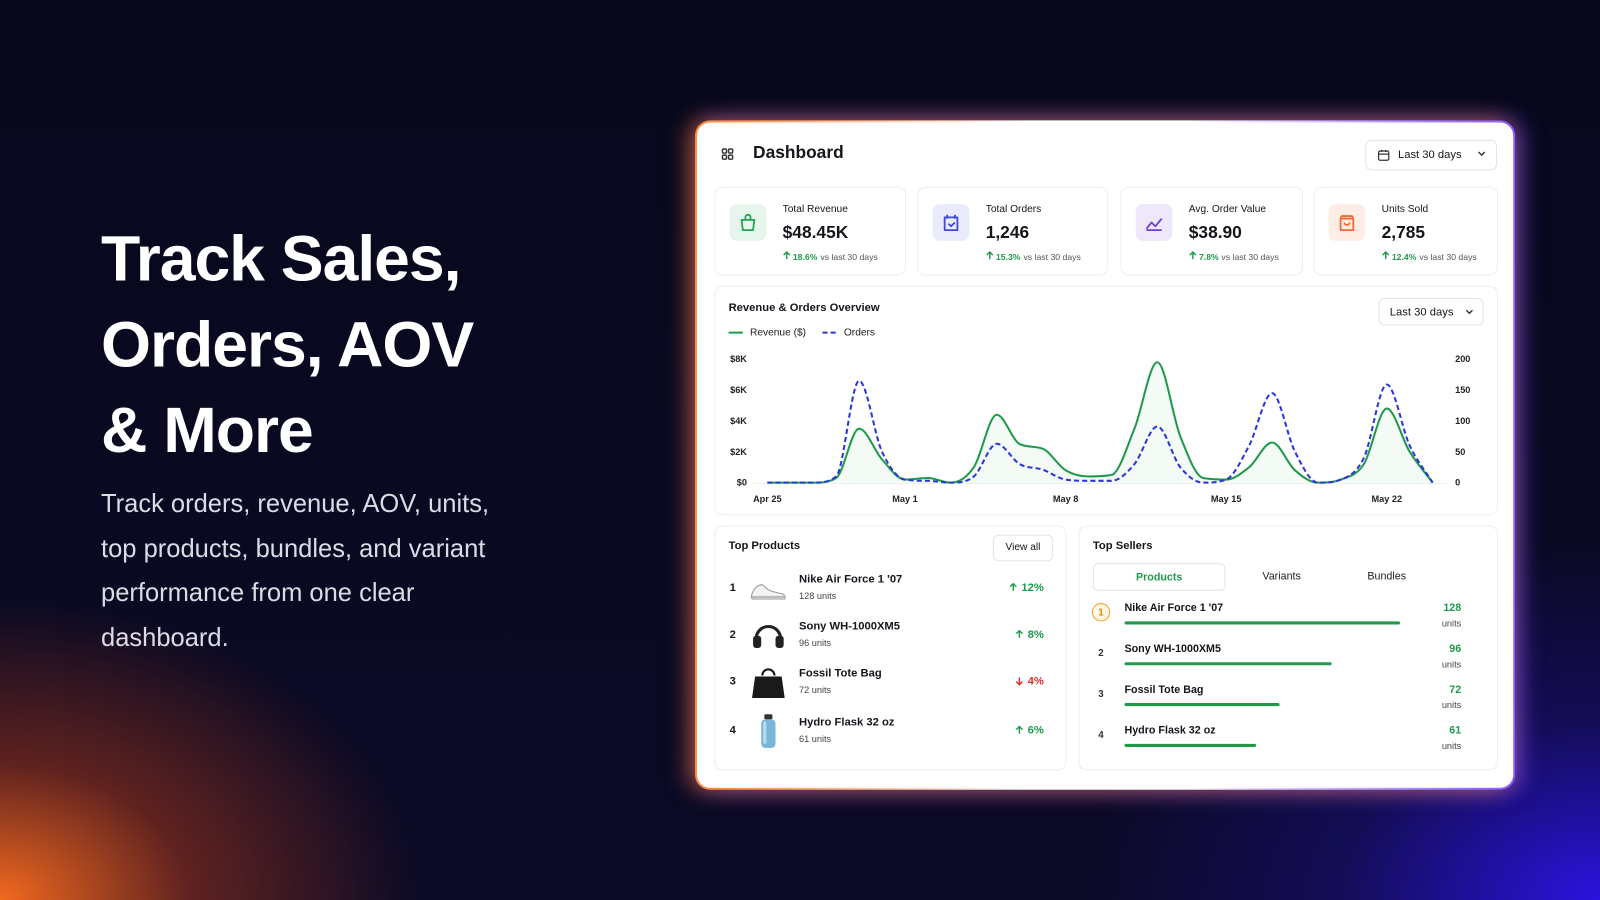 This screenshot has width=1600, height=900. Describe the element at coordinates (1208, 257) in the screenshot. I see `kpi-change: 7.8%` at that location.